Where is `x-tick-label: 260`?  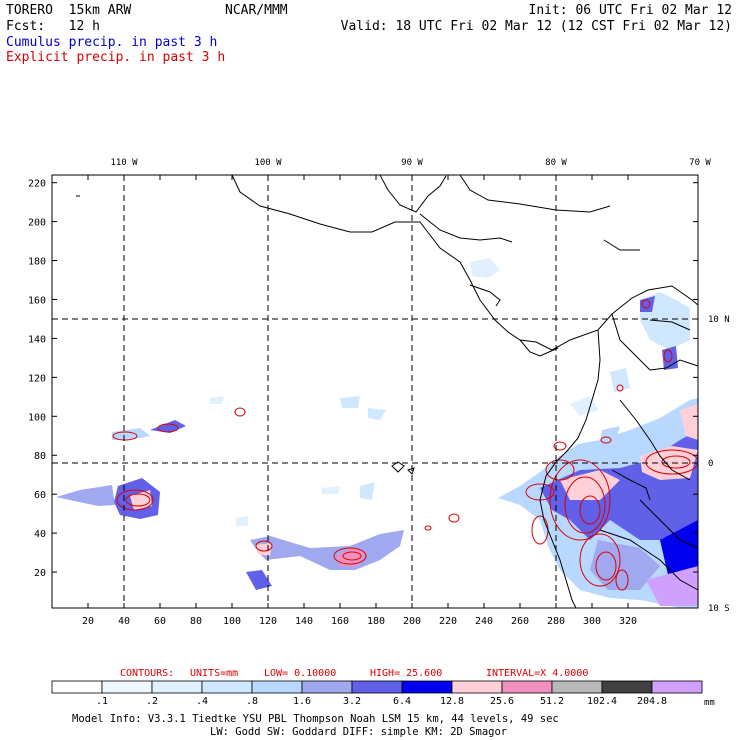 x-tick-label: 260 is located at coordinates (520, 621).